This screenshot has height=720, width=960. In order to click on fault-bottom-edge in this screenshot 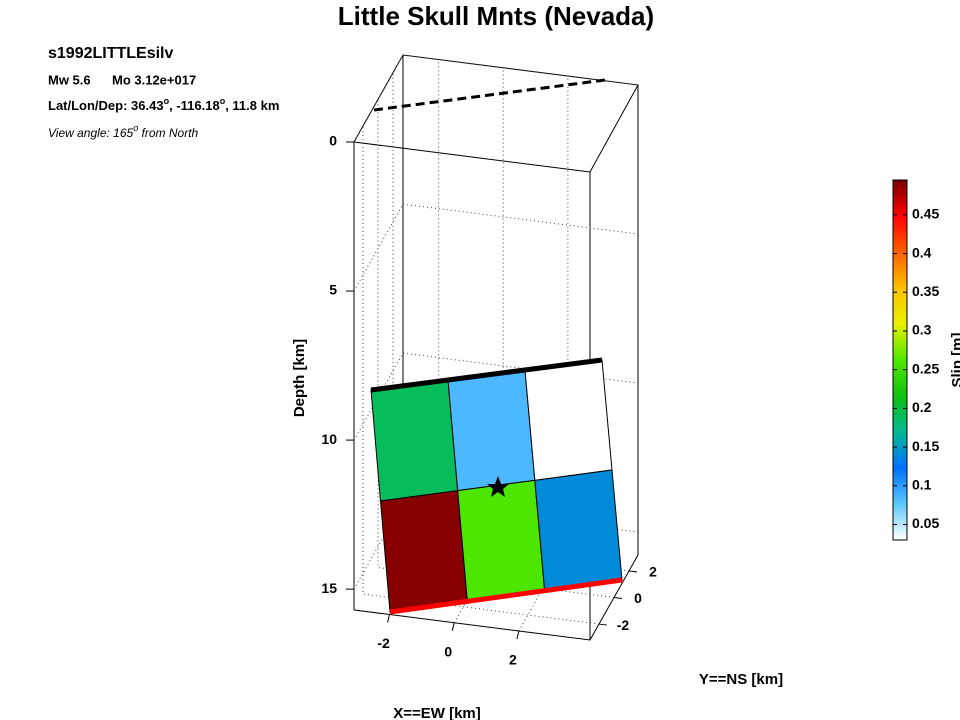, I will do `click(506, 596)`.